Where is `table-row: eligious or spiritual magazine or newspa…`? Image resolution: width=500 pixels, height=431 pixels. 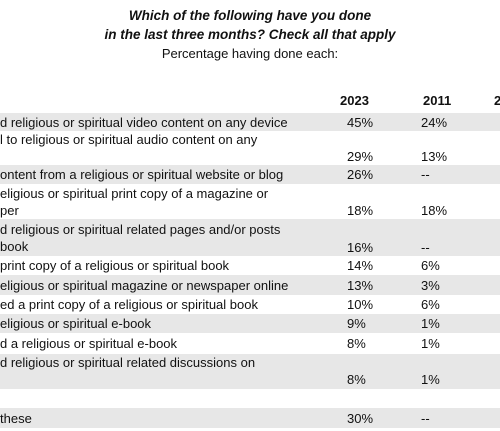
table-row: eligious or spiritual magazine or newspa… is located at coordinates (250, 285).